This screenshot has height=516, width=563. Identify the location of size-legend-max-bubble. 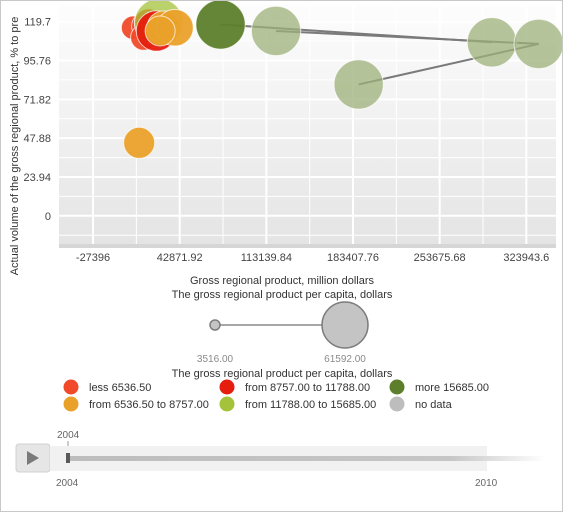
(345, 325).